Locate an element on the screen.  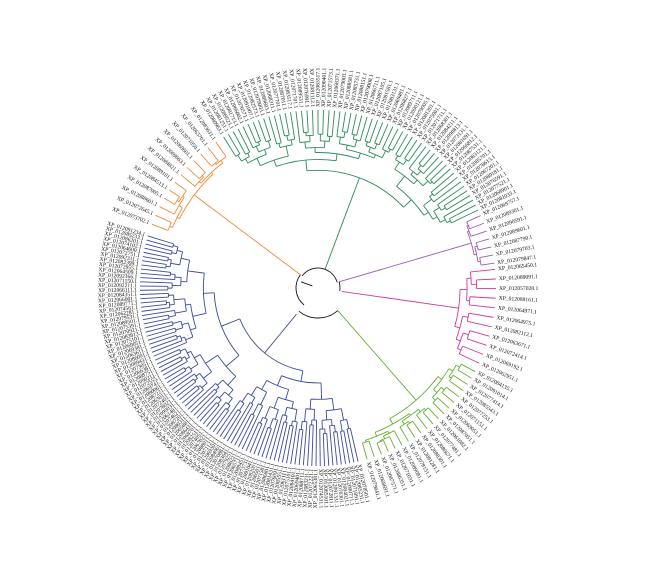
leaf-label: XP_012091331.1 is located at coordinates (334, 488).